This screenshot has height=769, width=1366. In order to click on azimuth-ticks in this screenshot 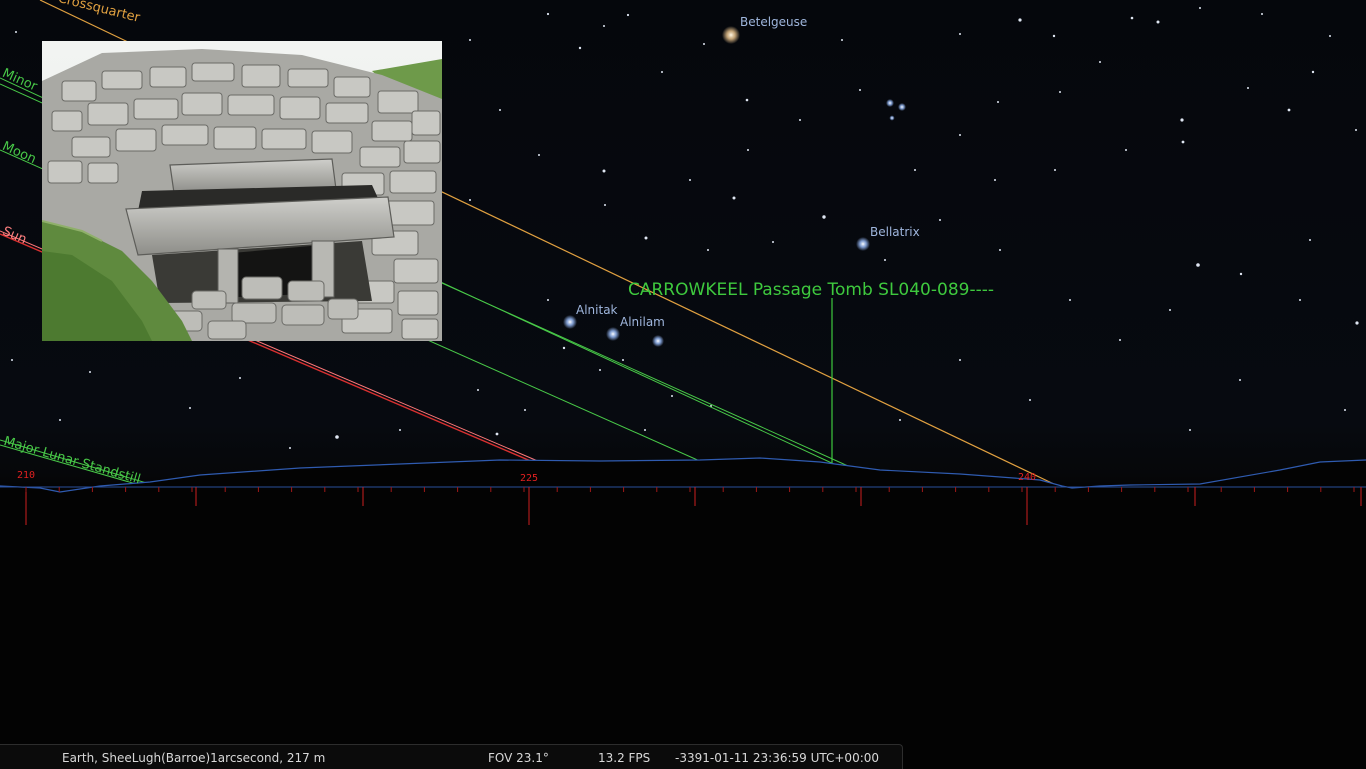, I will do `click(693, 506)`.